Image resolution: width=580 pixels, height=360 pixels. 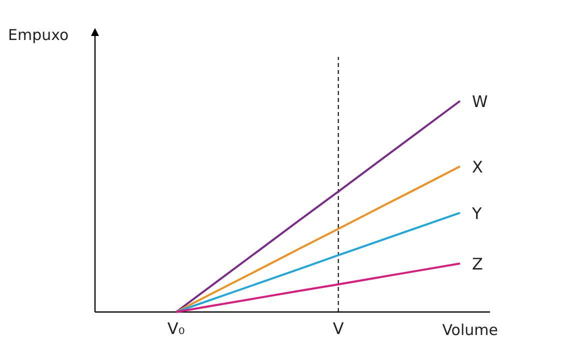 I want to click on x-tick-label: V₀, so click(x=176, y=328).